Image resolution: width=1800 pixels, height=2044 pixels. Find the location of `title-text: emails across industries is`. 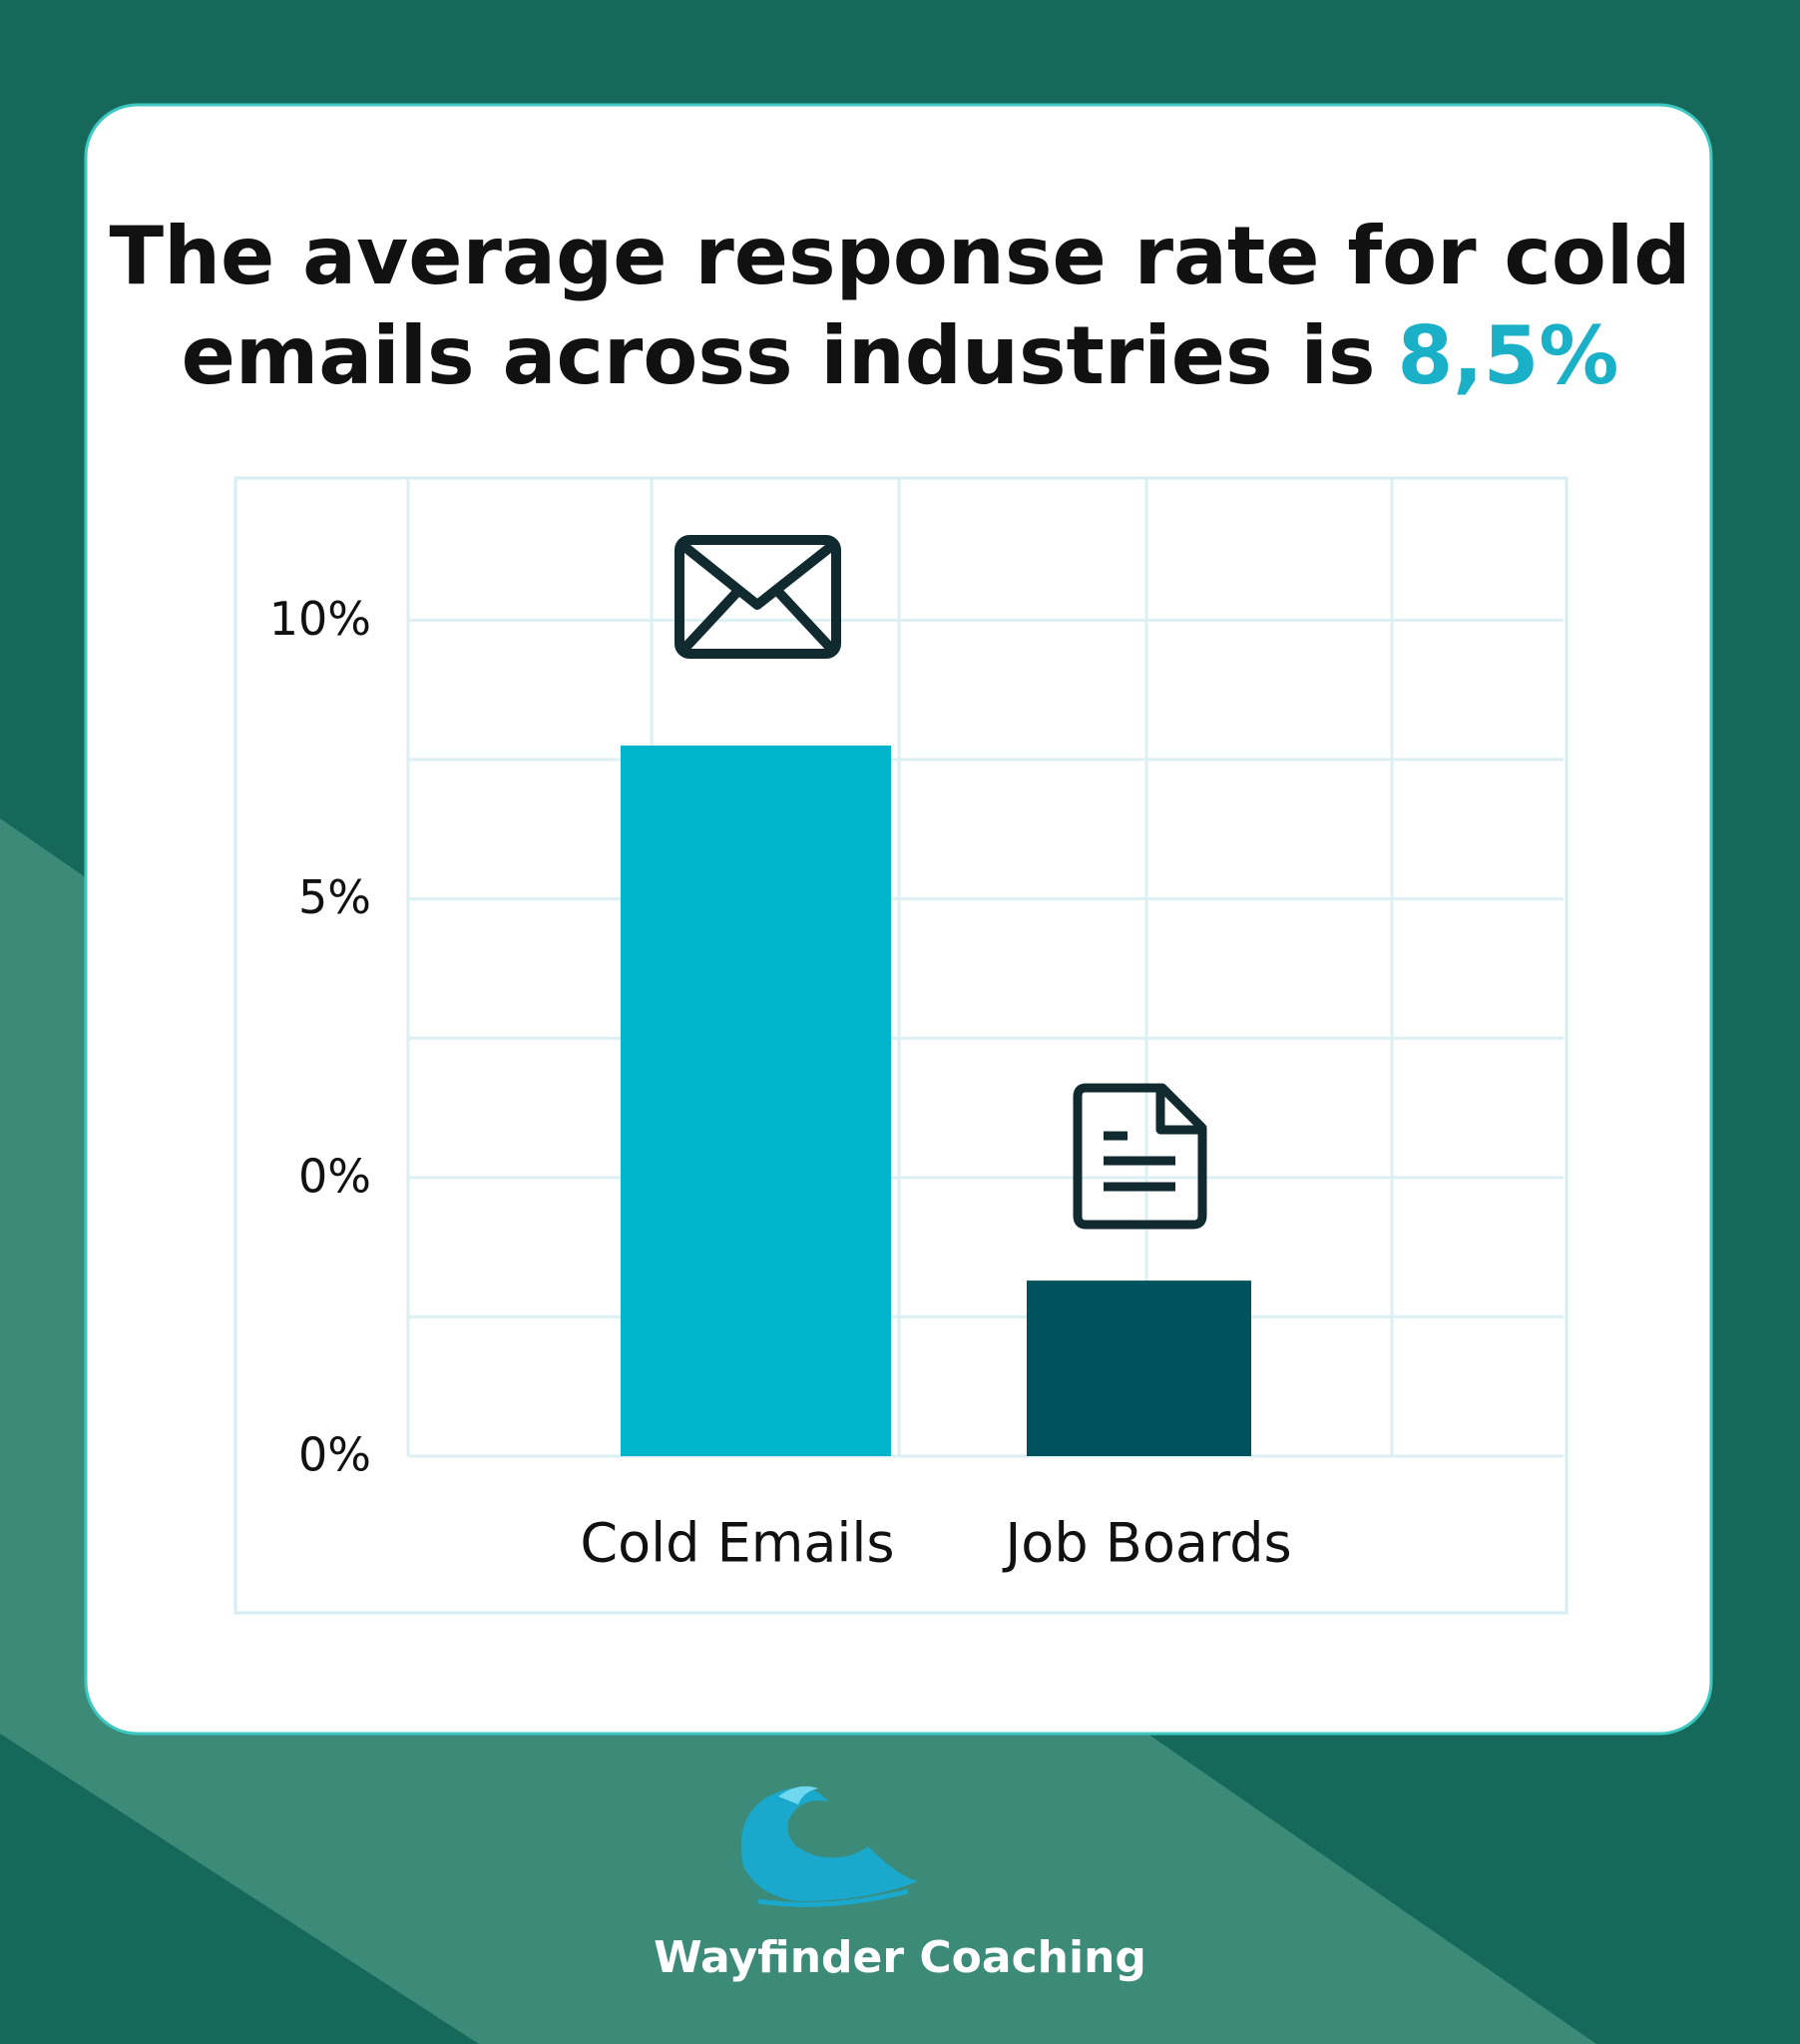

title-text: emails across industries is is located at coordinates (779, 355).